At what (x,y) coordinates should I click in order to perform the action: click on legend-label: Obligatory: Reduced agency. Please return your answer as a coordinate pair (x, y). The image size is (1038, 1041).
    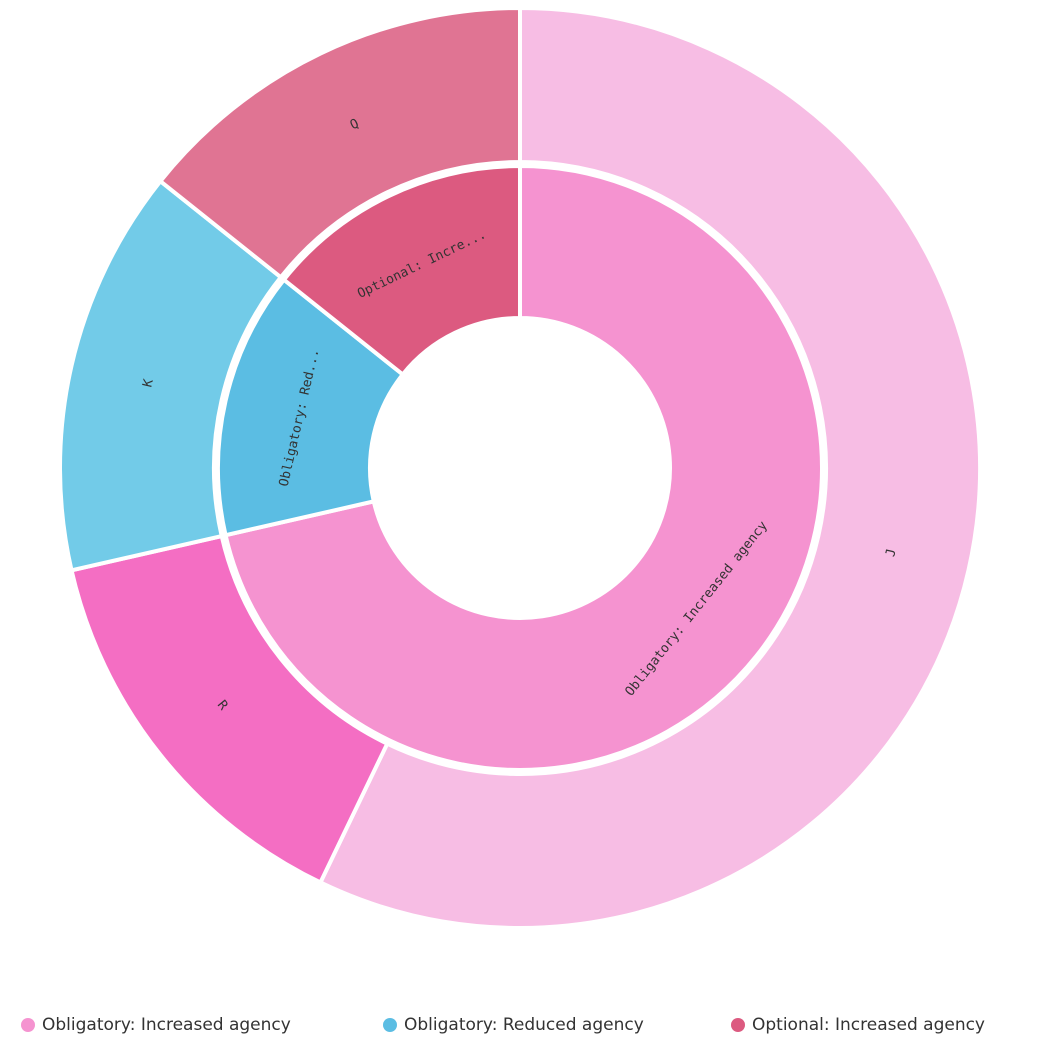
    Looking at the image, I should click on (524, 1025).